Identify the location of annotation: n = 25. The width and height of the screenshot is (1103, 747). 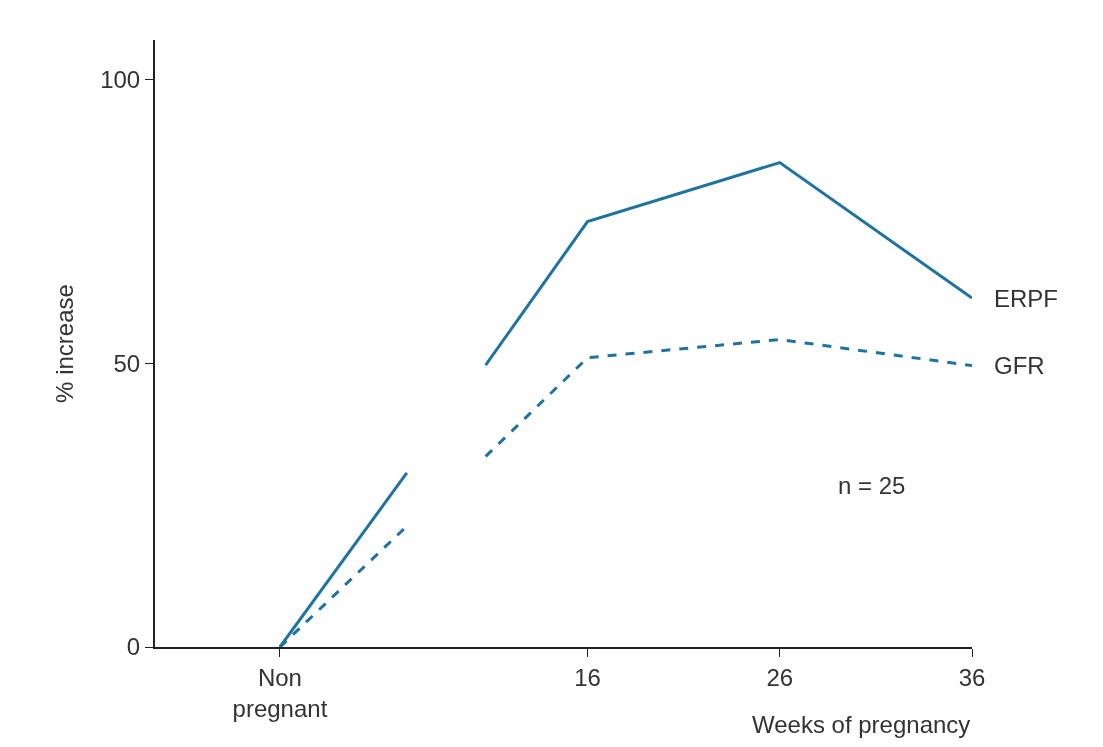
(872, 485).